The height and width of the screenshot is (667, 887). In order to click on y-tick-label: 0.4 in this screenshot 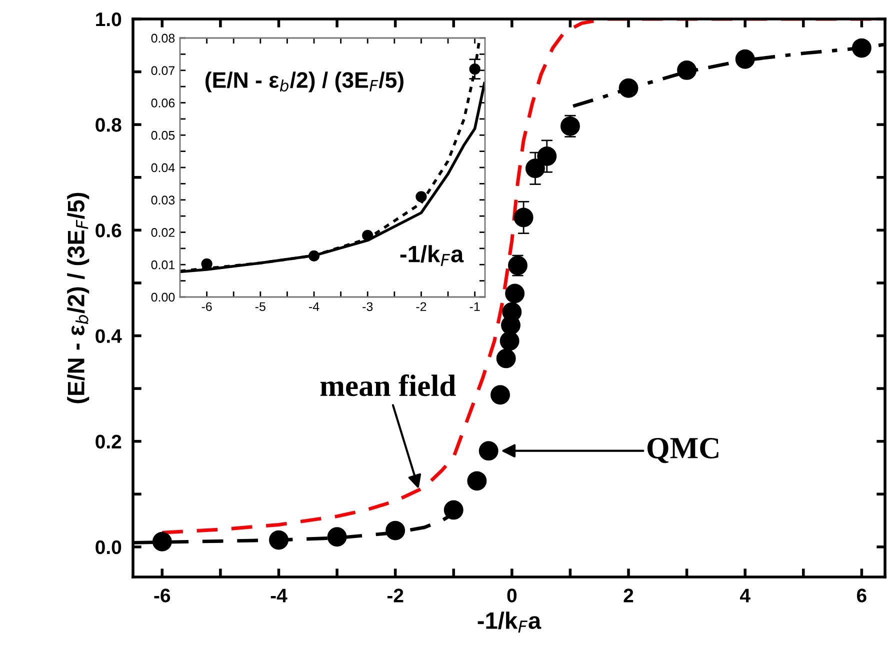, I will do `click(109, 336)`.